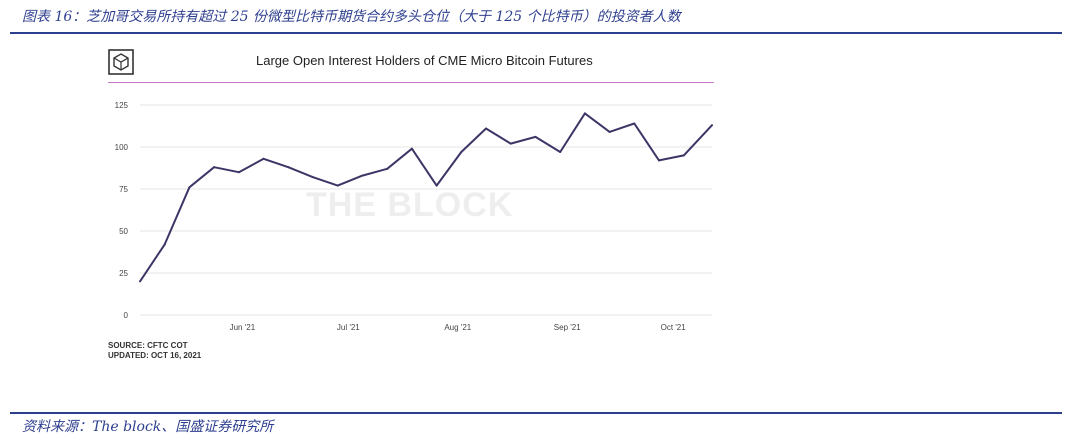  I want to click on x-tick-label-1: Jul '21, so click(348, 327).